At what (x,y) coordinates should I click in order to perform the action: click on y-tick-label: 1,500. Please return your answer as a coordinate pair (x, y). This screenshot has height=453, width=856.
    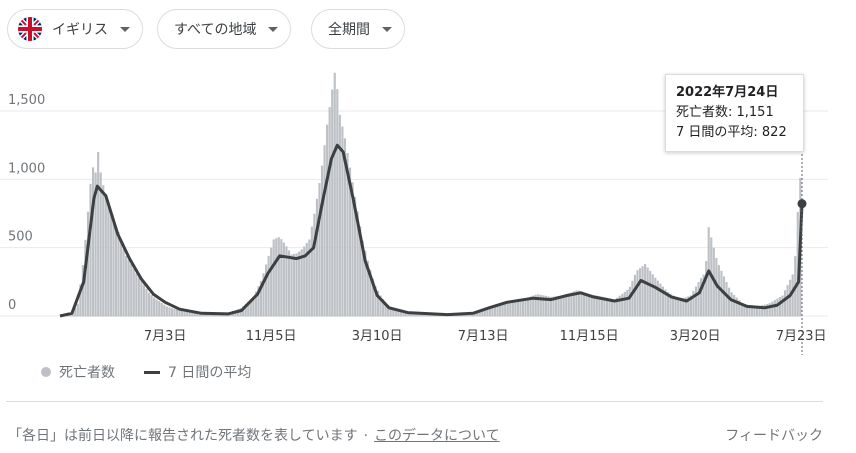
    Looking at the image, I should click on (26, 100).